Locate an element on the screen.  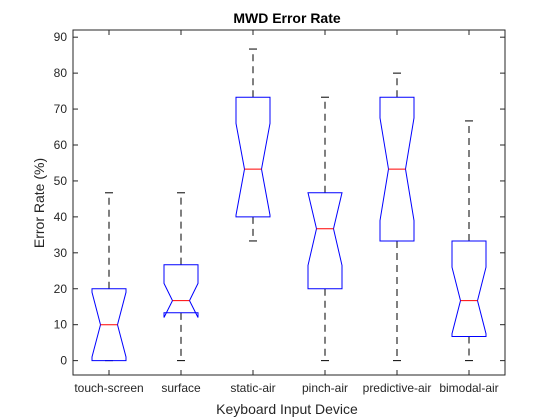
y-tick-label: 30 is located at coordinates (61, 253).